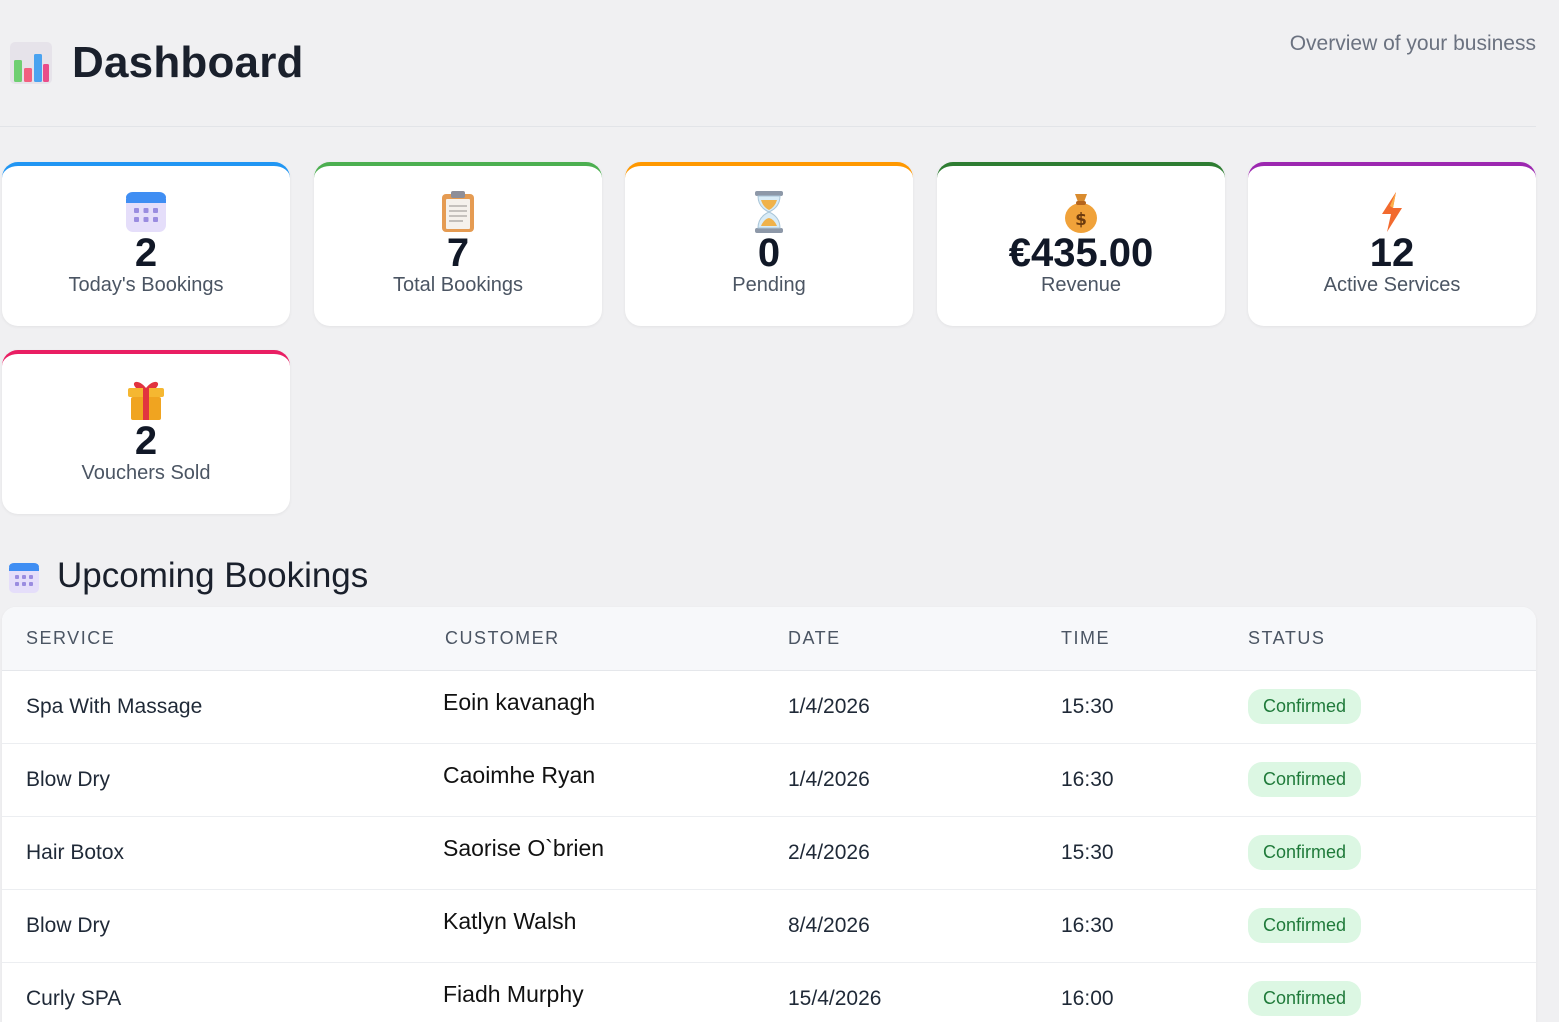 This screenshot has height=1022, width=1559. Describe the element at coordinates (146, 473) in the screenshot. I see `stat-label: Vouchers Sold` at that location.